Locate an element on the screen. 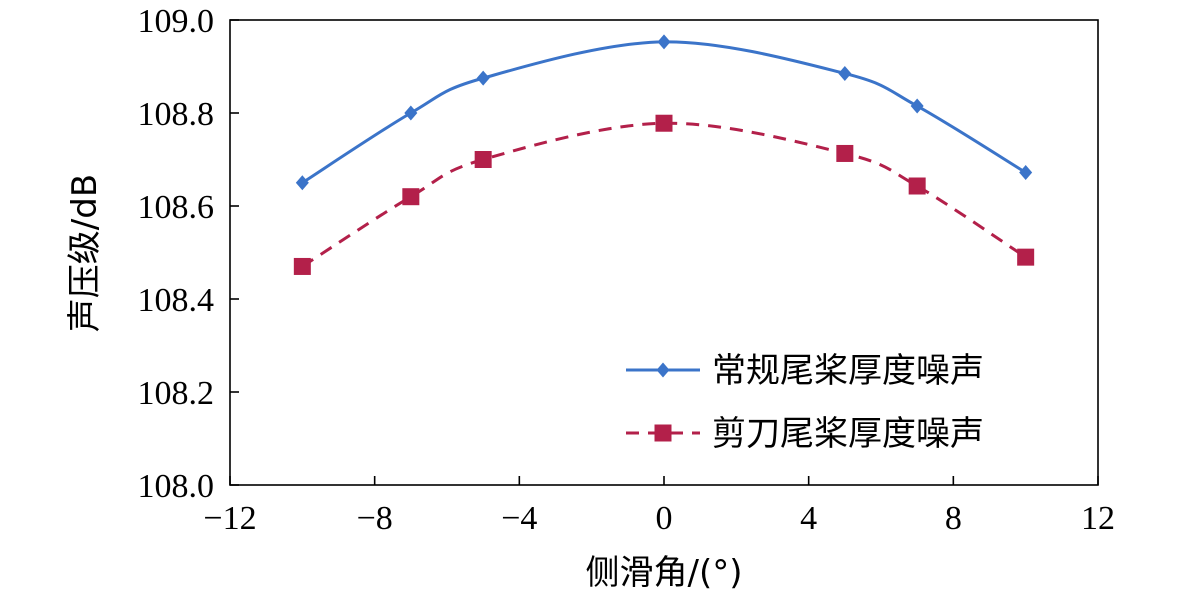 The image size is (1181, 599). x-tick-label: 4 is located at coordinates (808, 518).